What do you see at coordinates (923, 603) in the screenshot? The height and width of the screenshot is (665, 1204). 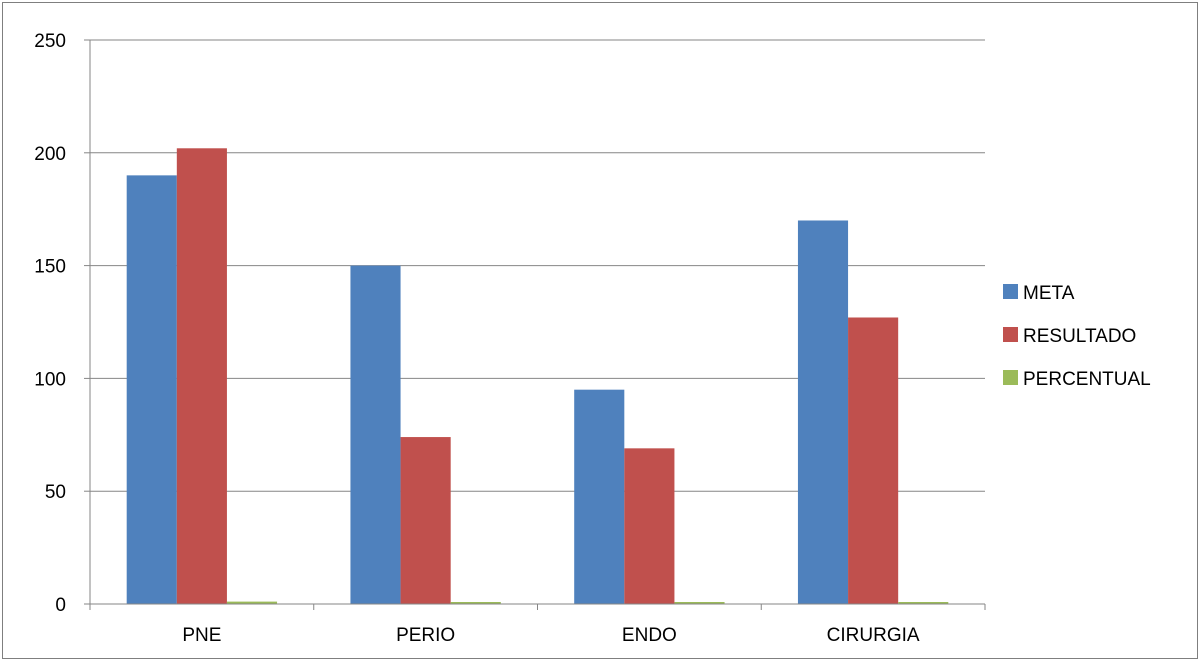 I see `bar-percentual-cirurgia` at bounding box center [923, 603].